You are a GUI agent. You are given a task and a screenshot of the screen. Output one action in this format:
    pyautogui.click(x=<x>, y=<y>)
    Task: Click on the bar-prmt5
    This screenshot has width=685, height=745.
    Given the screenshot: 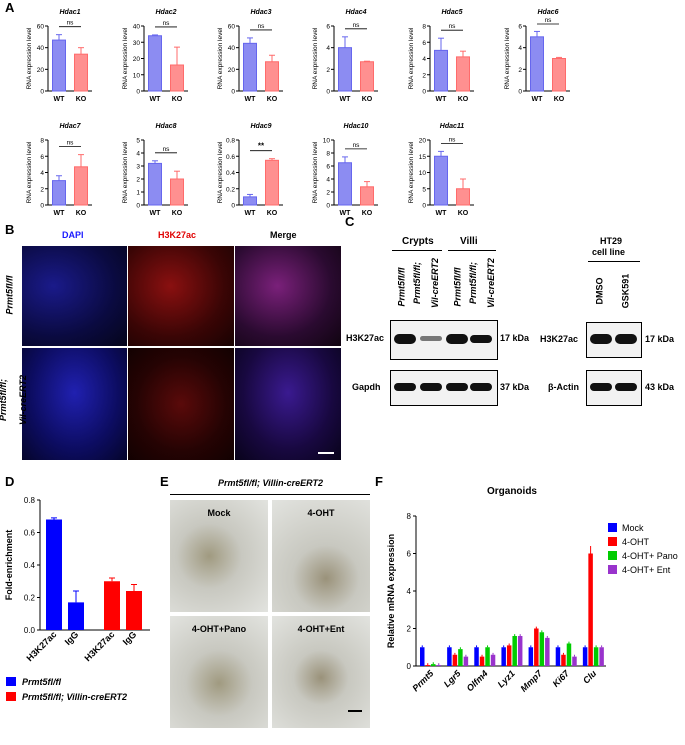 What is the action you would take?
    pyautogui.click(x=438, y=665)
    